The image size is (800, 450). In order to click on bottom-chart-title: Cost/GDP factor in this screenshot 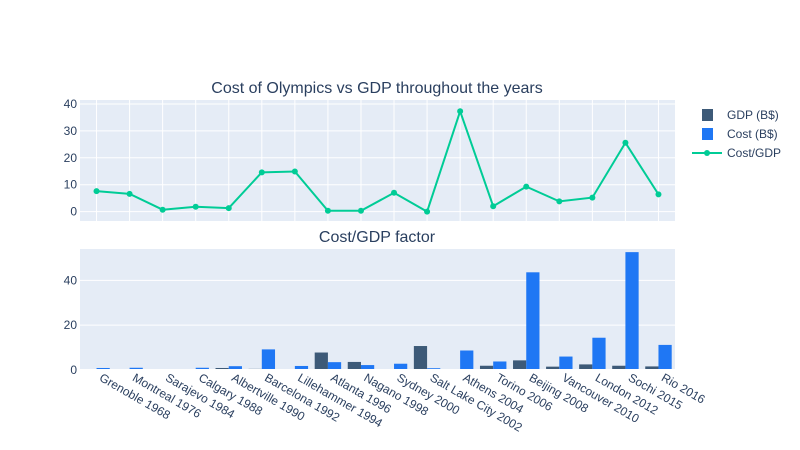, I will do `click(377, 237)`.